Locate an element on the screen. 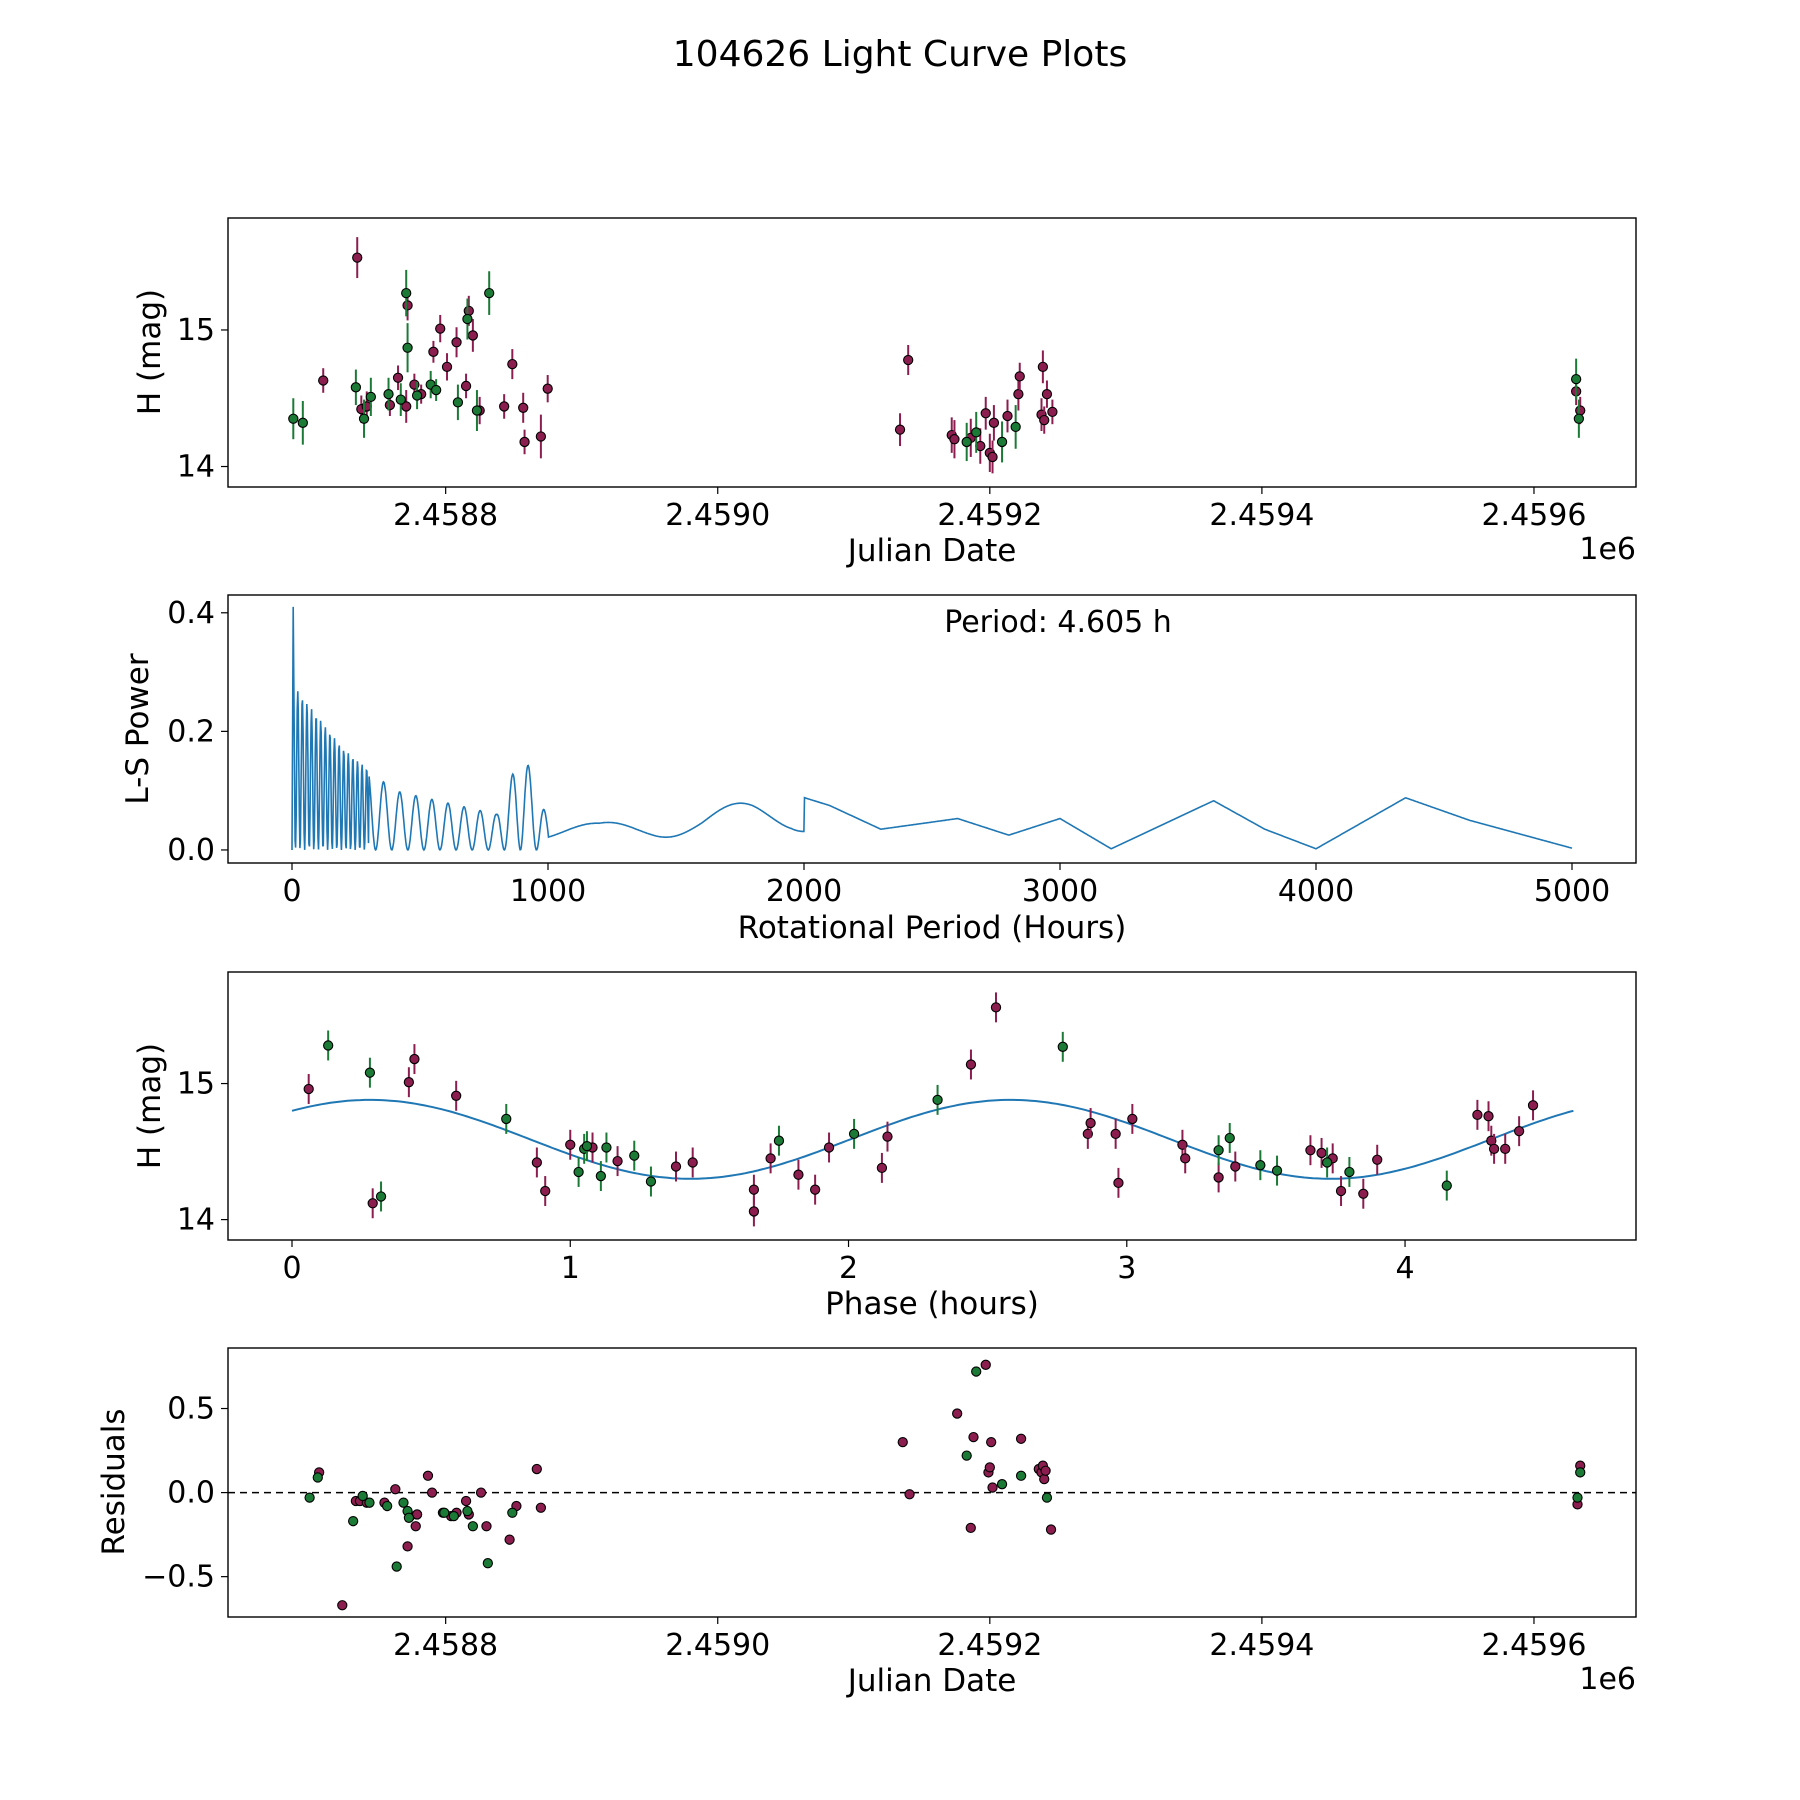 This screenshot has width=1800, height=1800. residuals-axes-frame is located at coordinates (932, 1482).